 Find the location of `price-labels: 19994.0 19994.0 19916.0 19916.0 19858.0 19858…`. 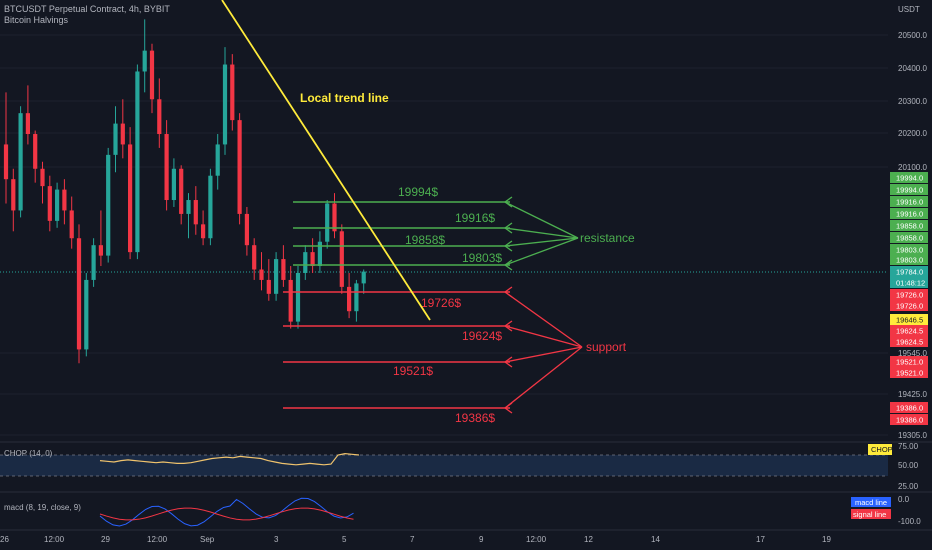

price-labels: 19994.0 19994.0 19916.0 19916.0 19858.0 19858… is located at coordinates (909, 298).